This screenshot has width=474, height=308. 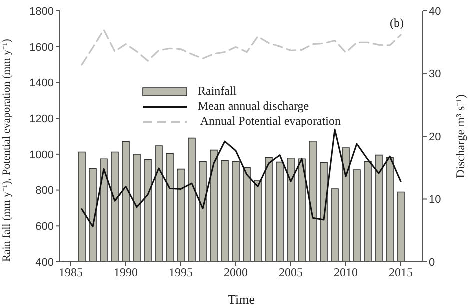 I want to click on legend-label: Mean annual discharge, so click(x=254, y=106).